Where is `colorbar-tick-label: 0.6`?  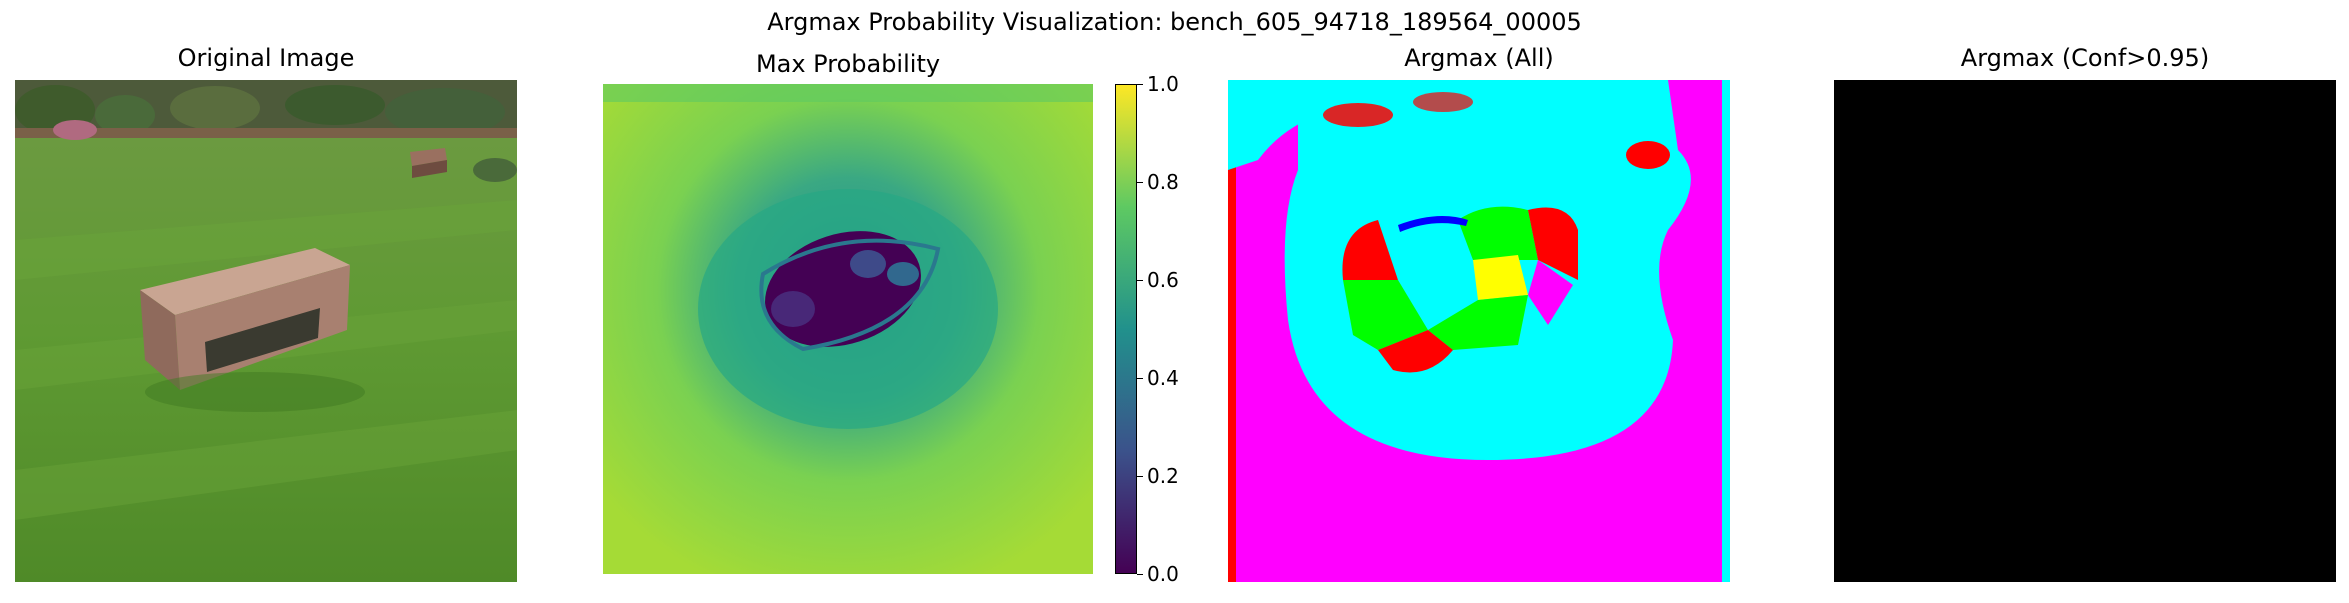 colorbar-tick-label: 0.6 is located at coordinates (1163, 280).